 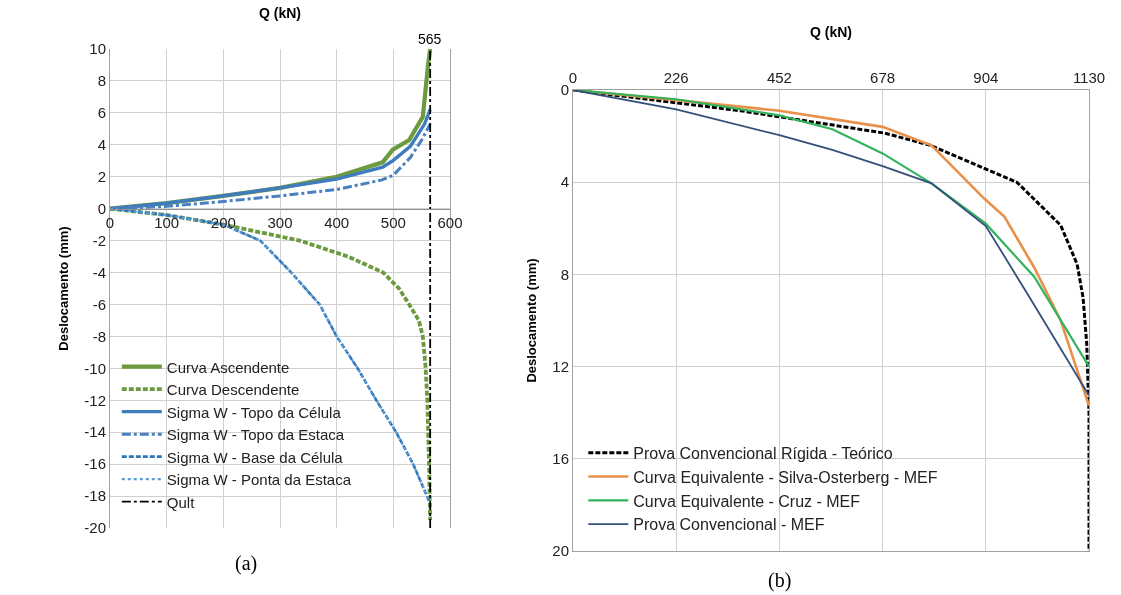 I want to click on x-tick-label: 678, so click(x=883, y=77).